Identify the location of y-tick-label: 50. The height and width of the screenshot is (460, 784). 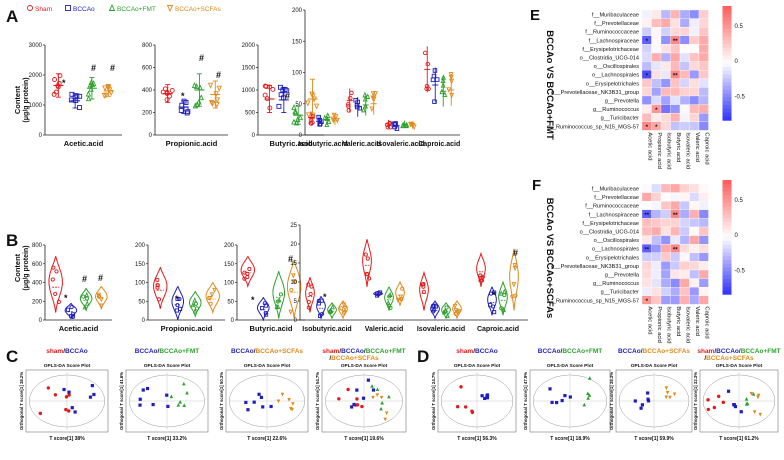
(141, 302).